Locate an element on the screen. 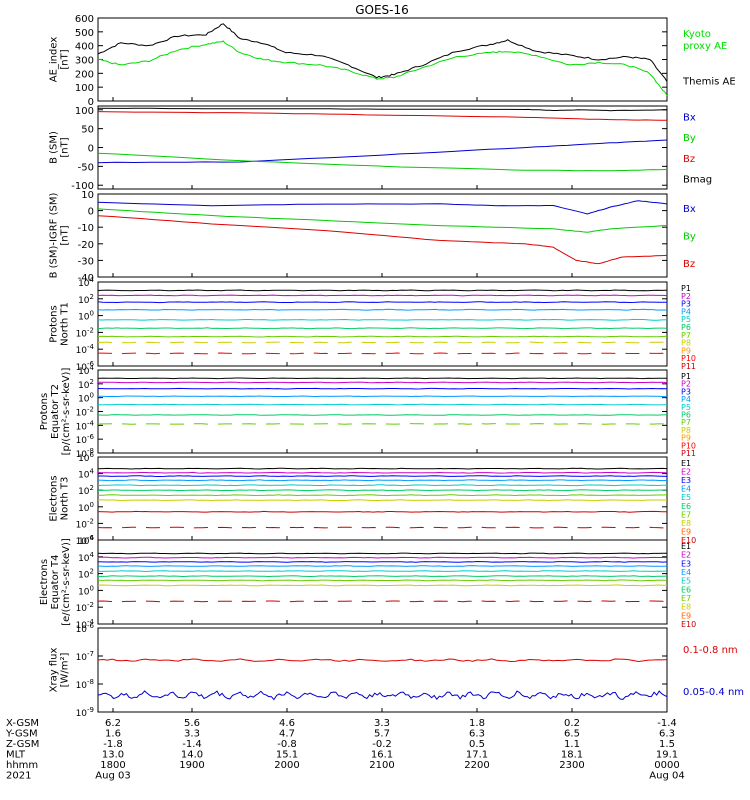 The image size is (750, 800). legend-label: Bx is located at coordinates (689, 209).